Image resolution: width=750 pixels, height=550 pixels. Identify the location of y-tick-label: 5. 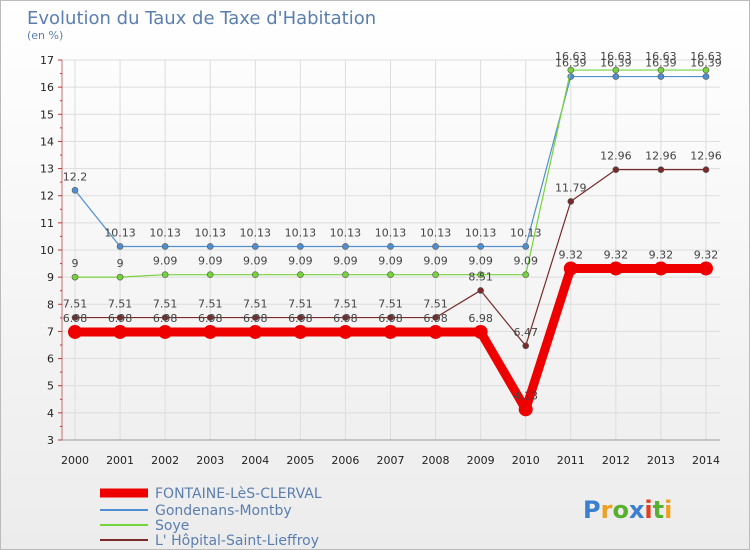
(50, 386).